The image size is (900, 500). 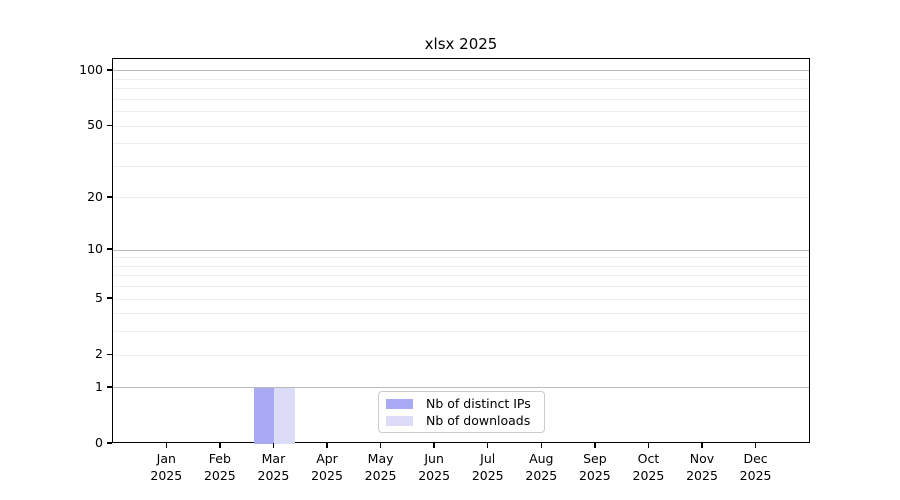 I want to click on y-tick-label: 10, so click(x=95, y=249).